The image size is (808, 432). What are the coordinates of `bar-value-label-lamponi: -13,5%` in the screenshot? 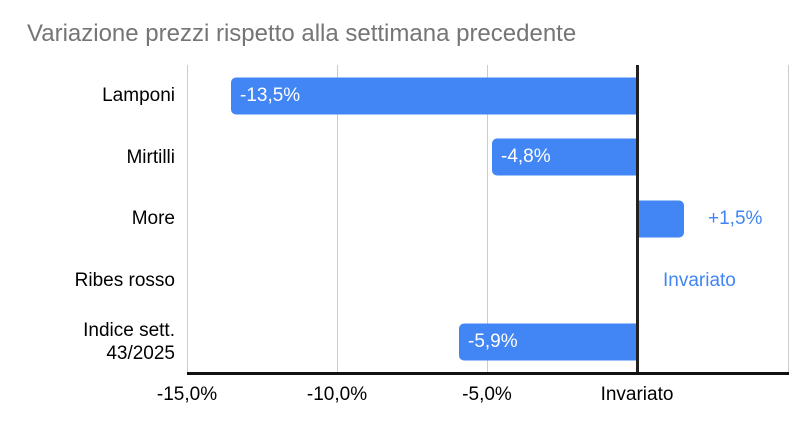 It's located at (270, 95).